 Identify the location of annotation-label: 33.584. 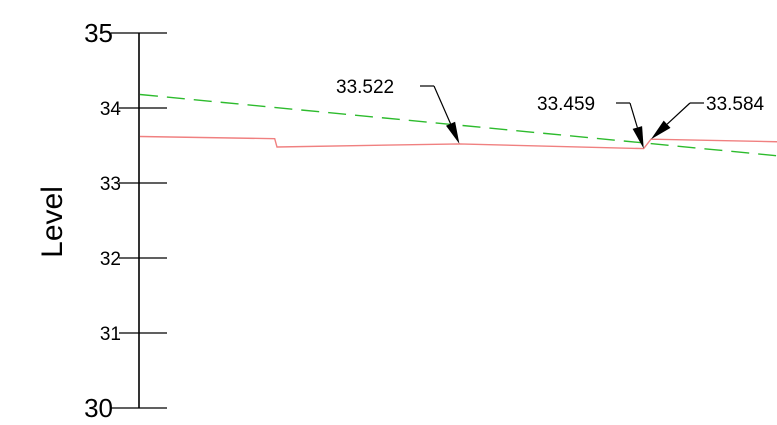
(735, 104).